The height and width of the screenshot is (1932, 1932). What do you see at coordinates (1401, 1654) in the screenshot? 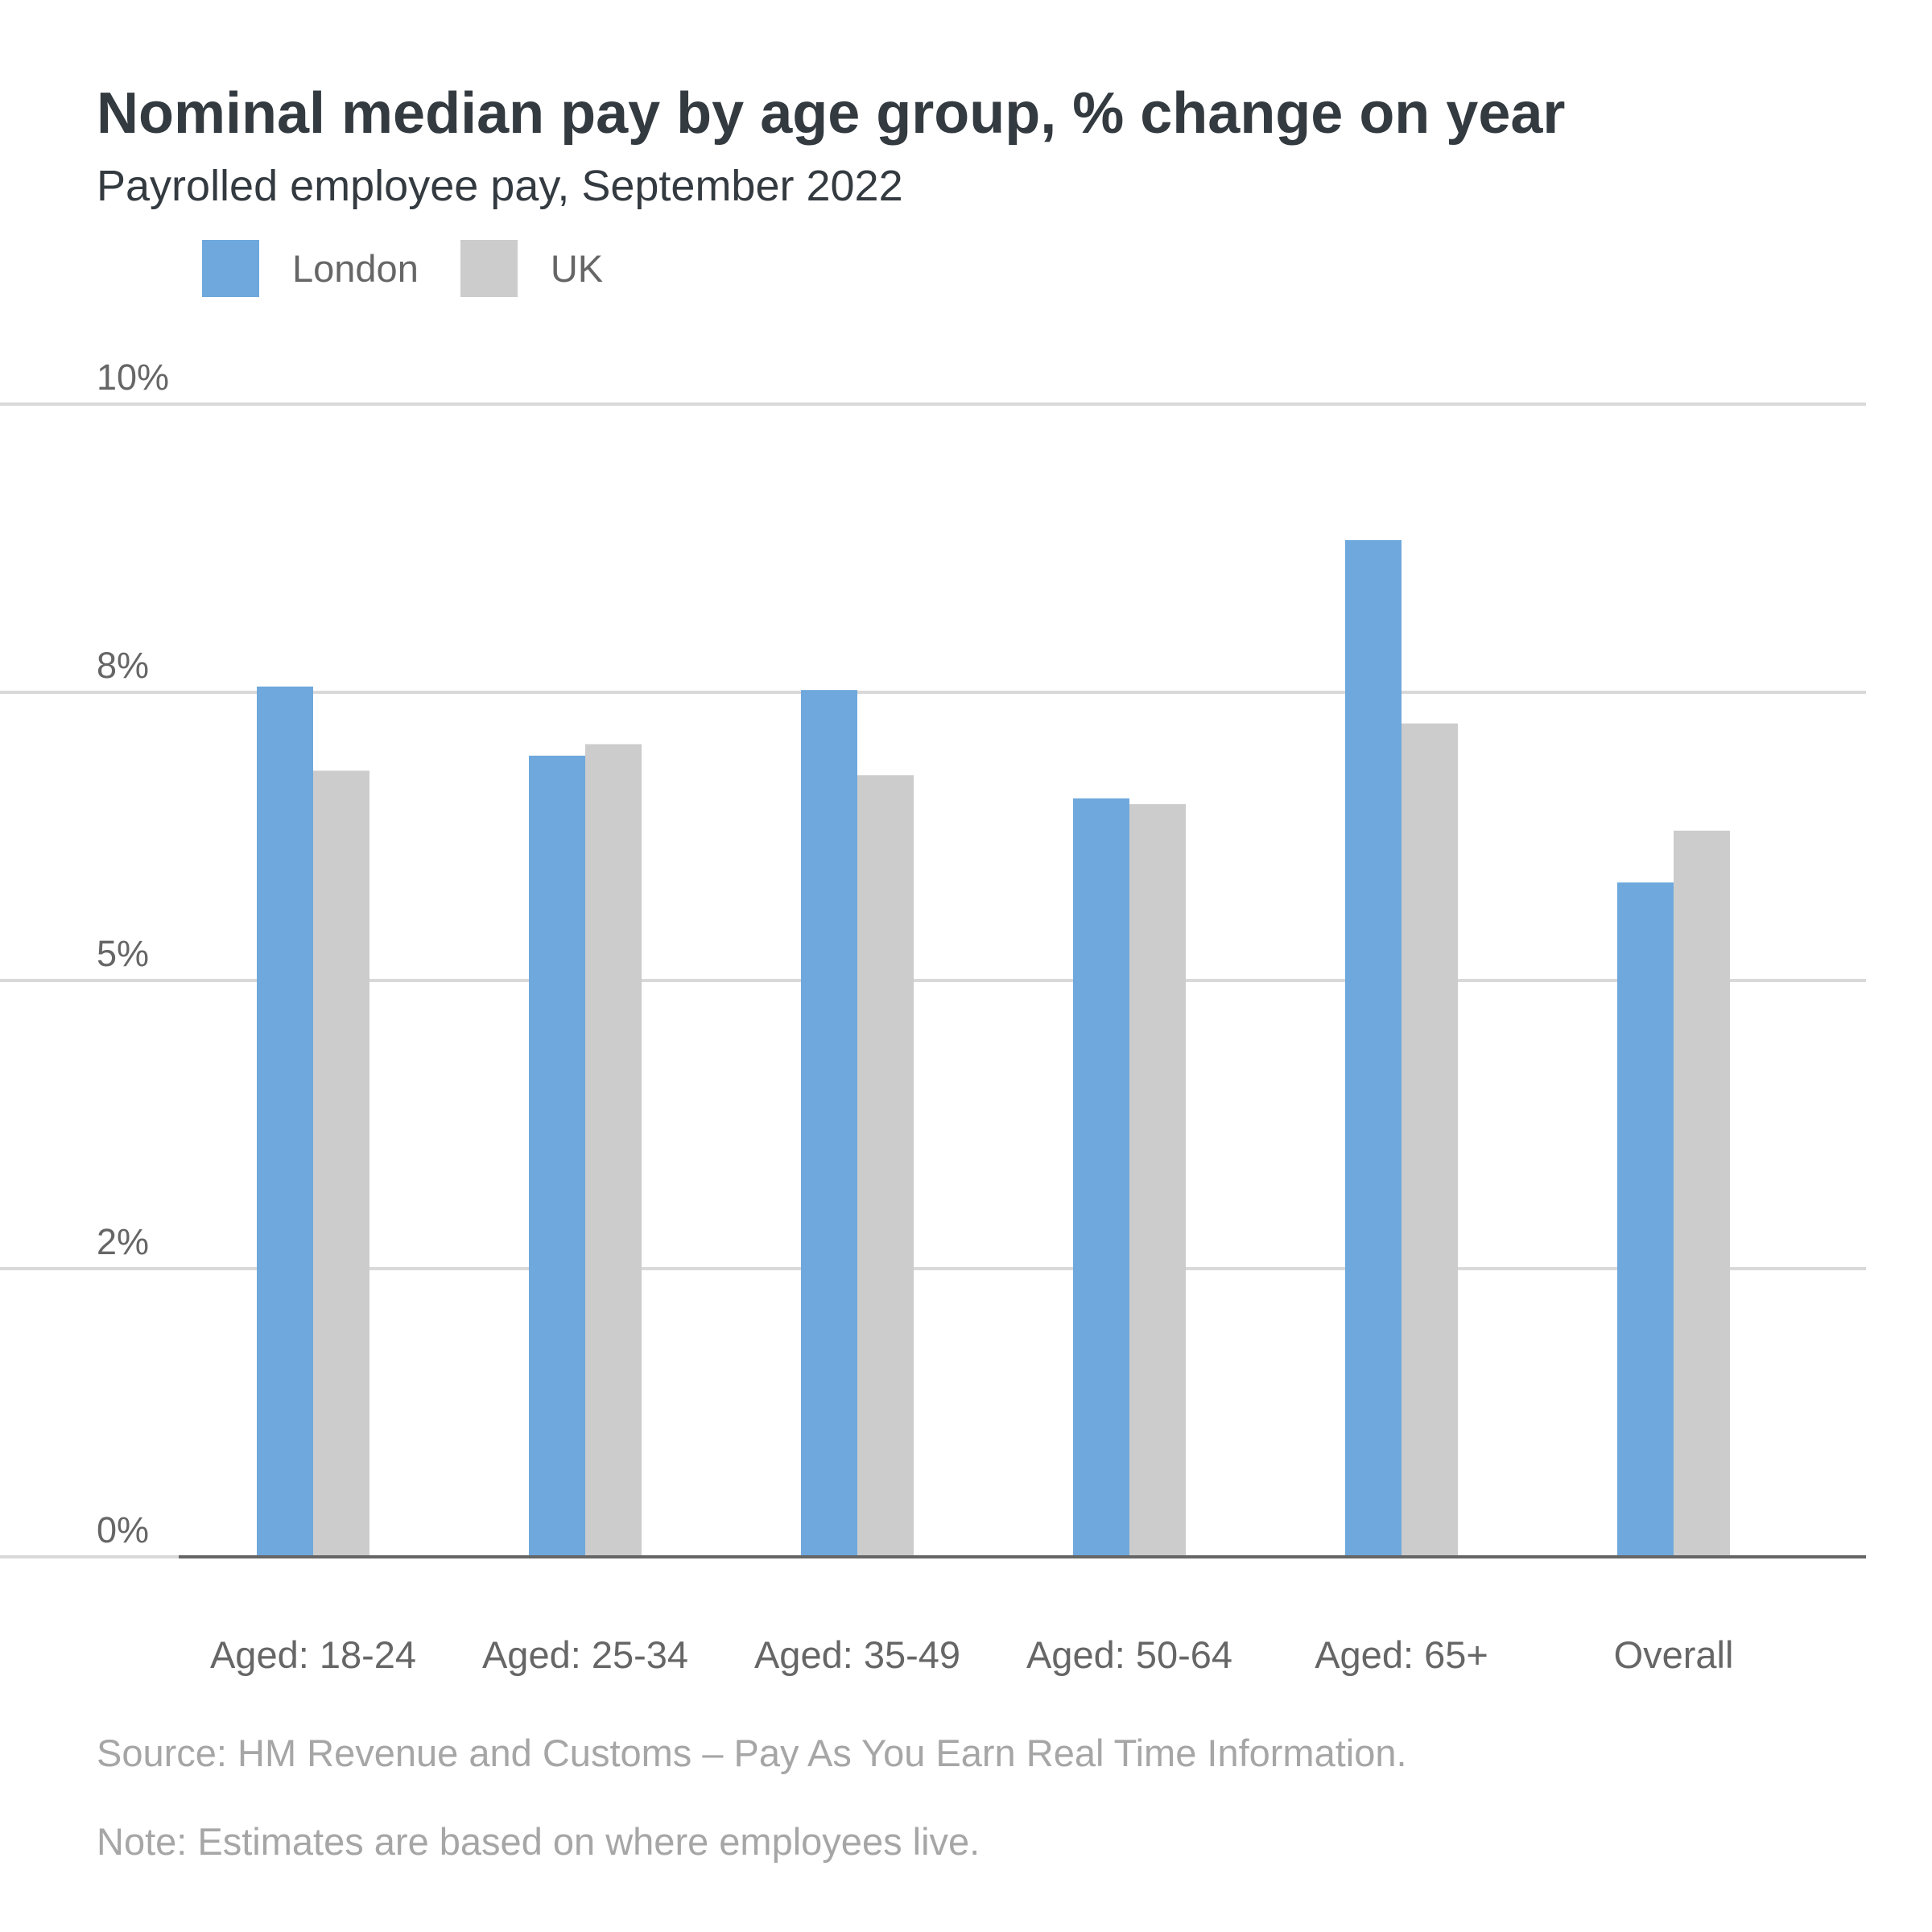
I see `x-tick-label: Aged: 65+` at bounding box center [1401, 1654].